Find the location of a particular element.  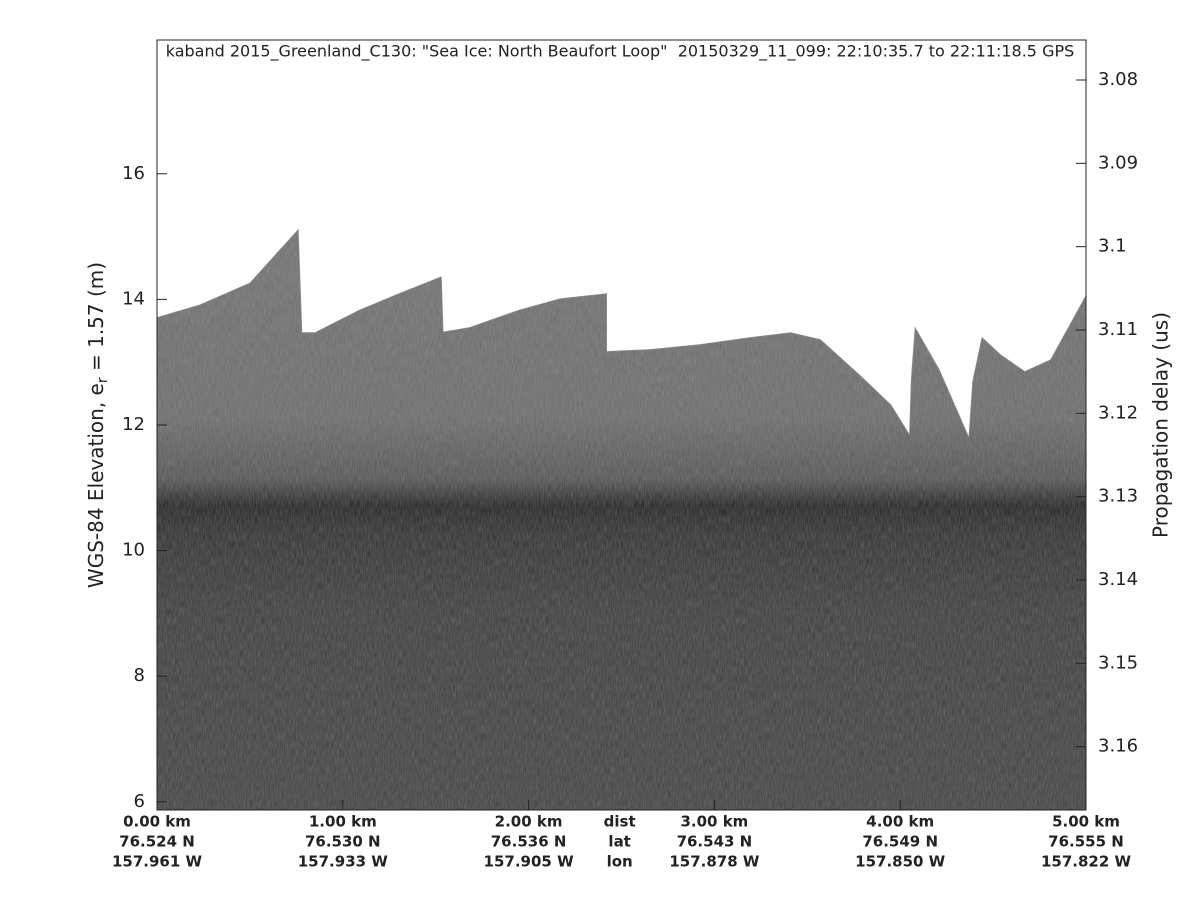

x-tick-lon: 157.850 W is located at coordinates (900, 862).